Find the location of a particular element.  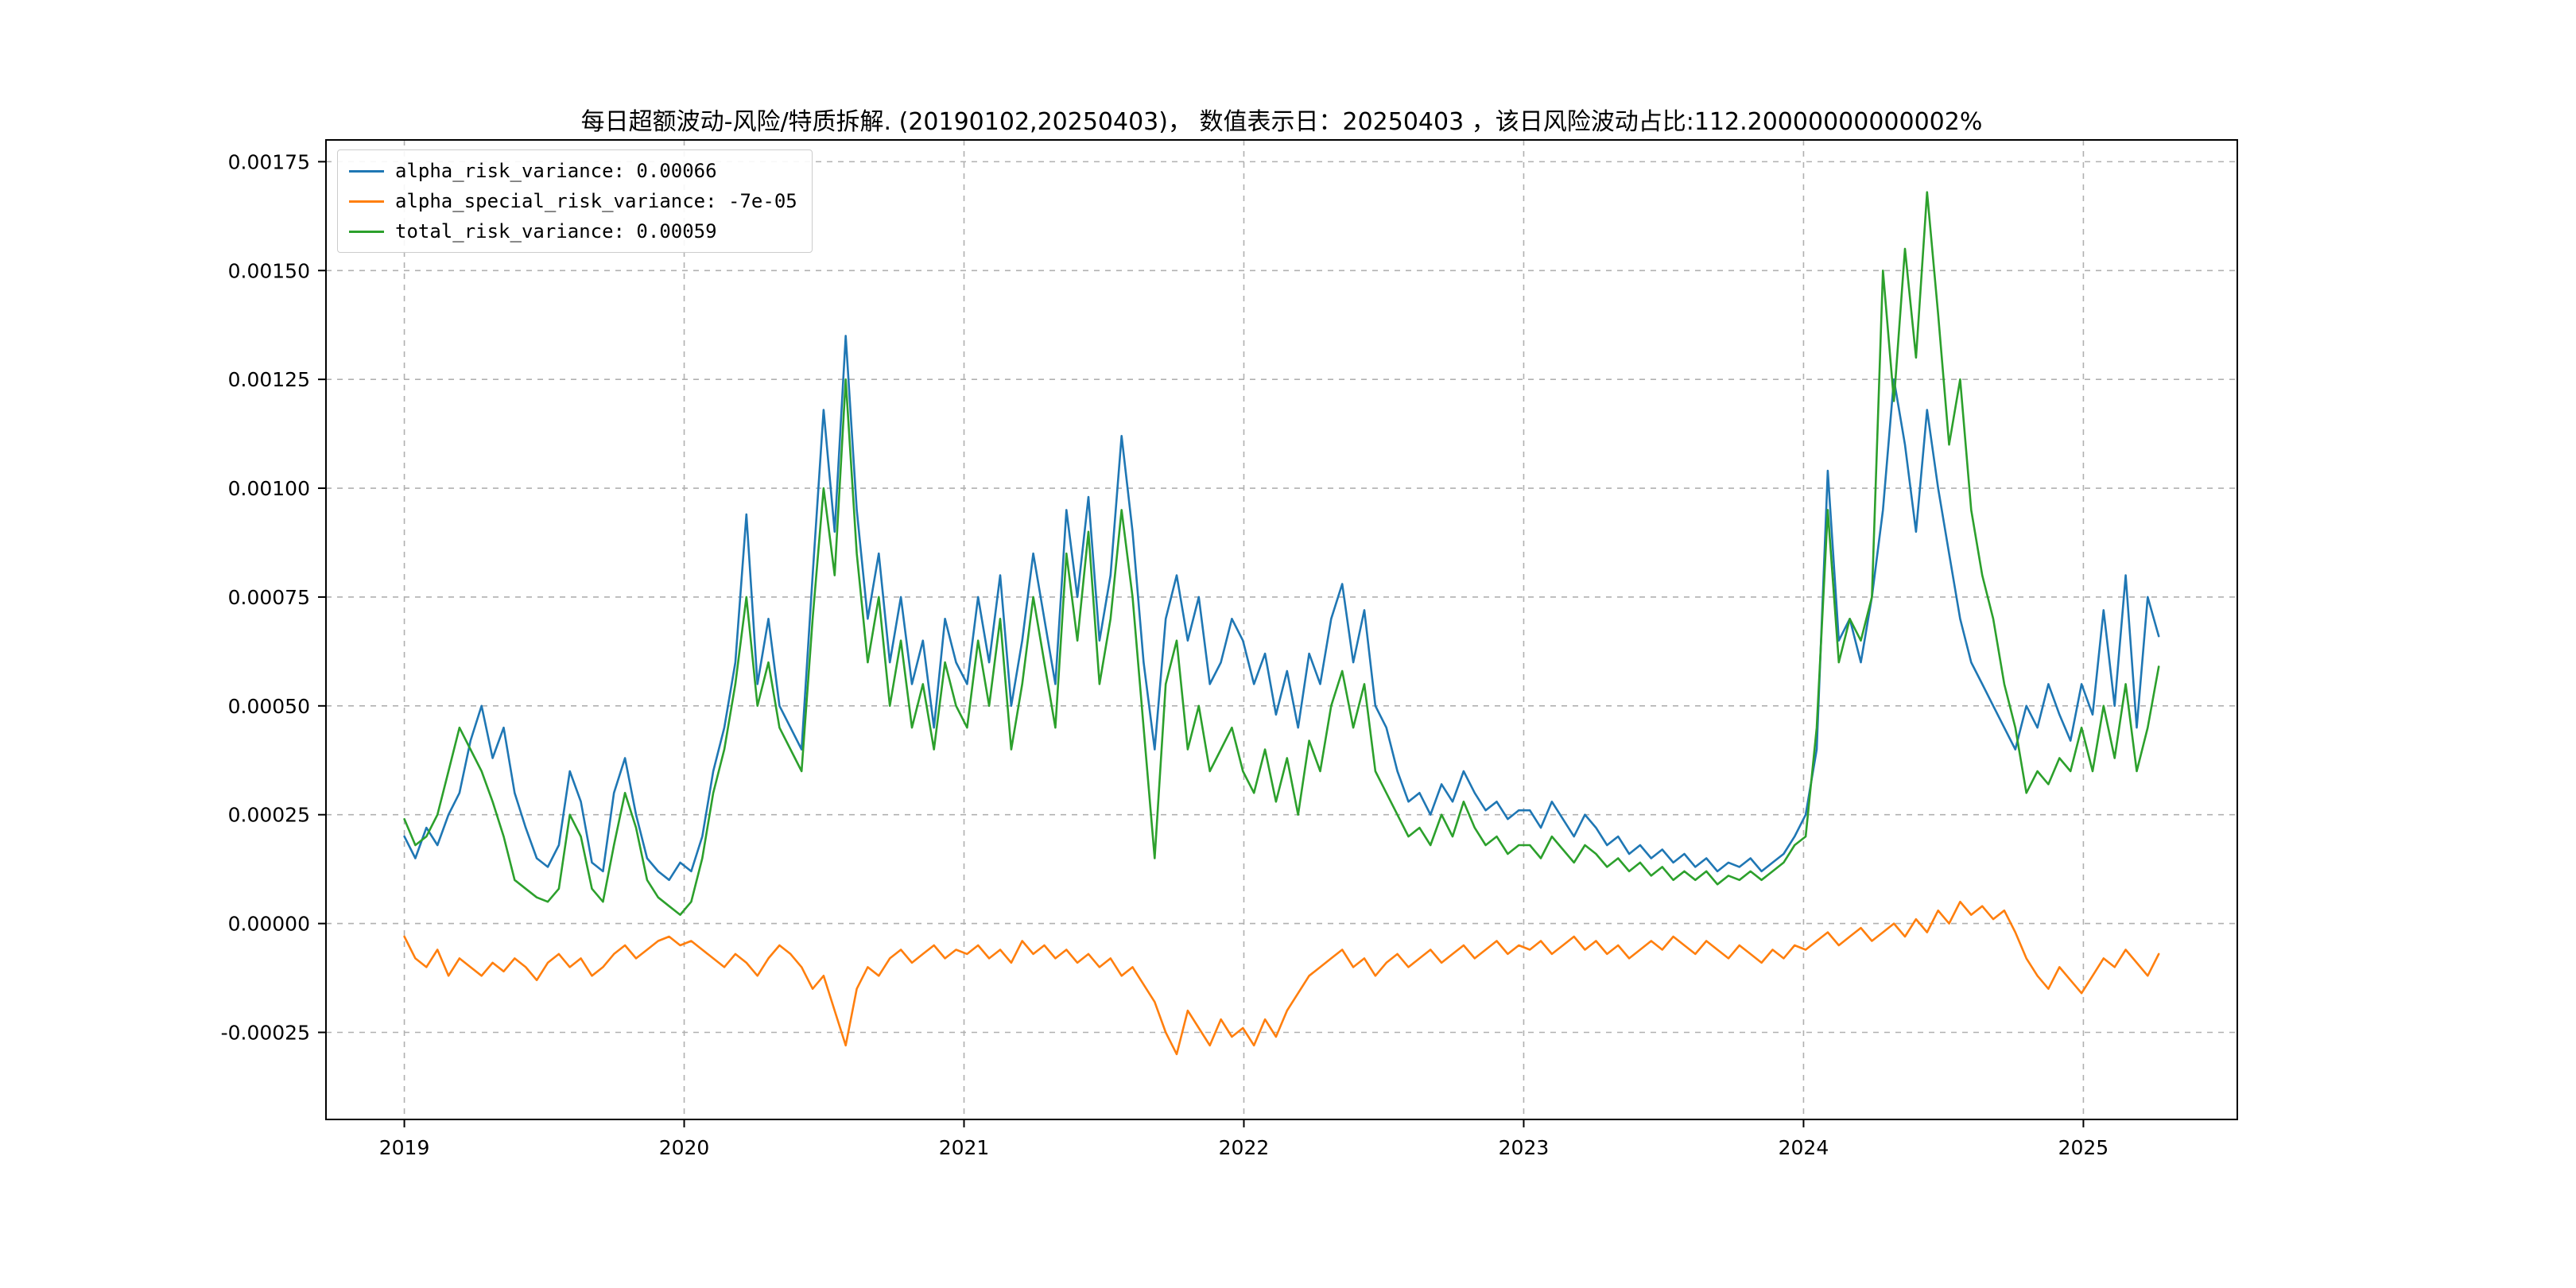

y-tick-label: 0.00050 is located at coordinates (269, 707).